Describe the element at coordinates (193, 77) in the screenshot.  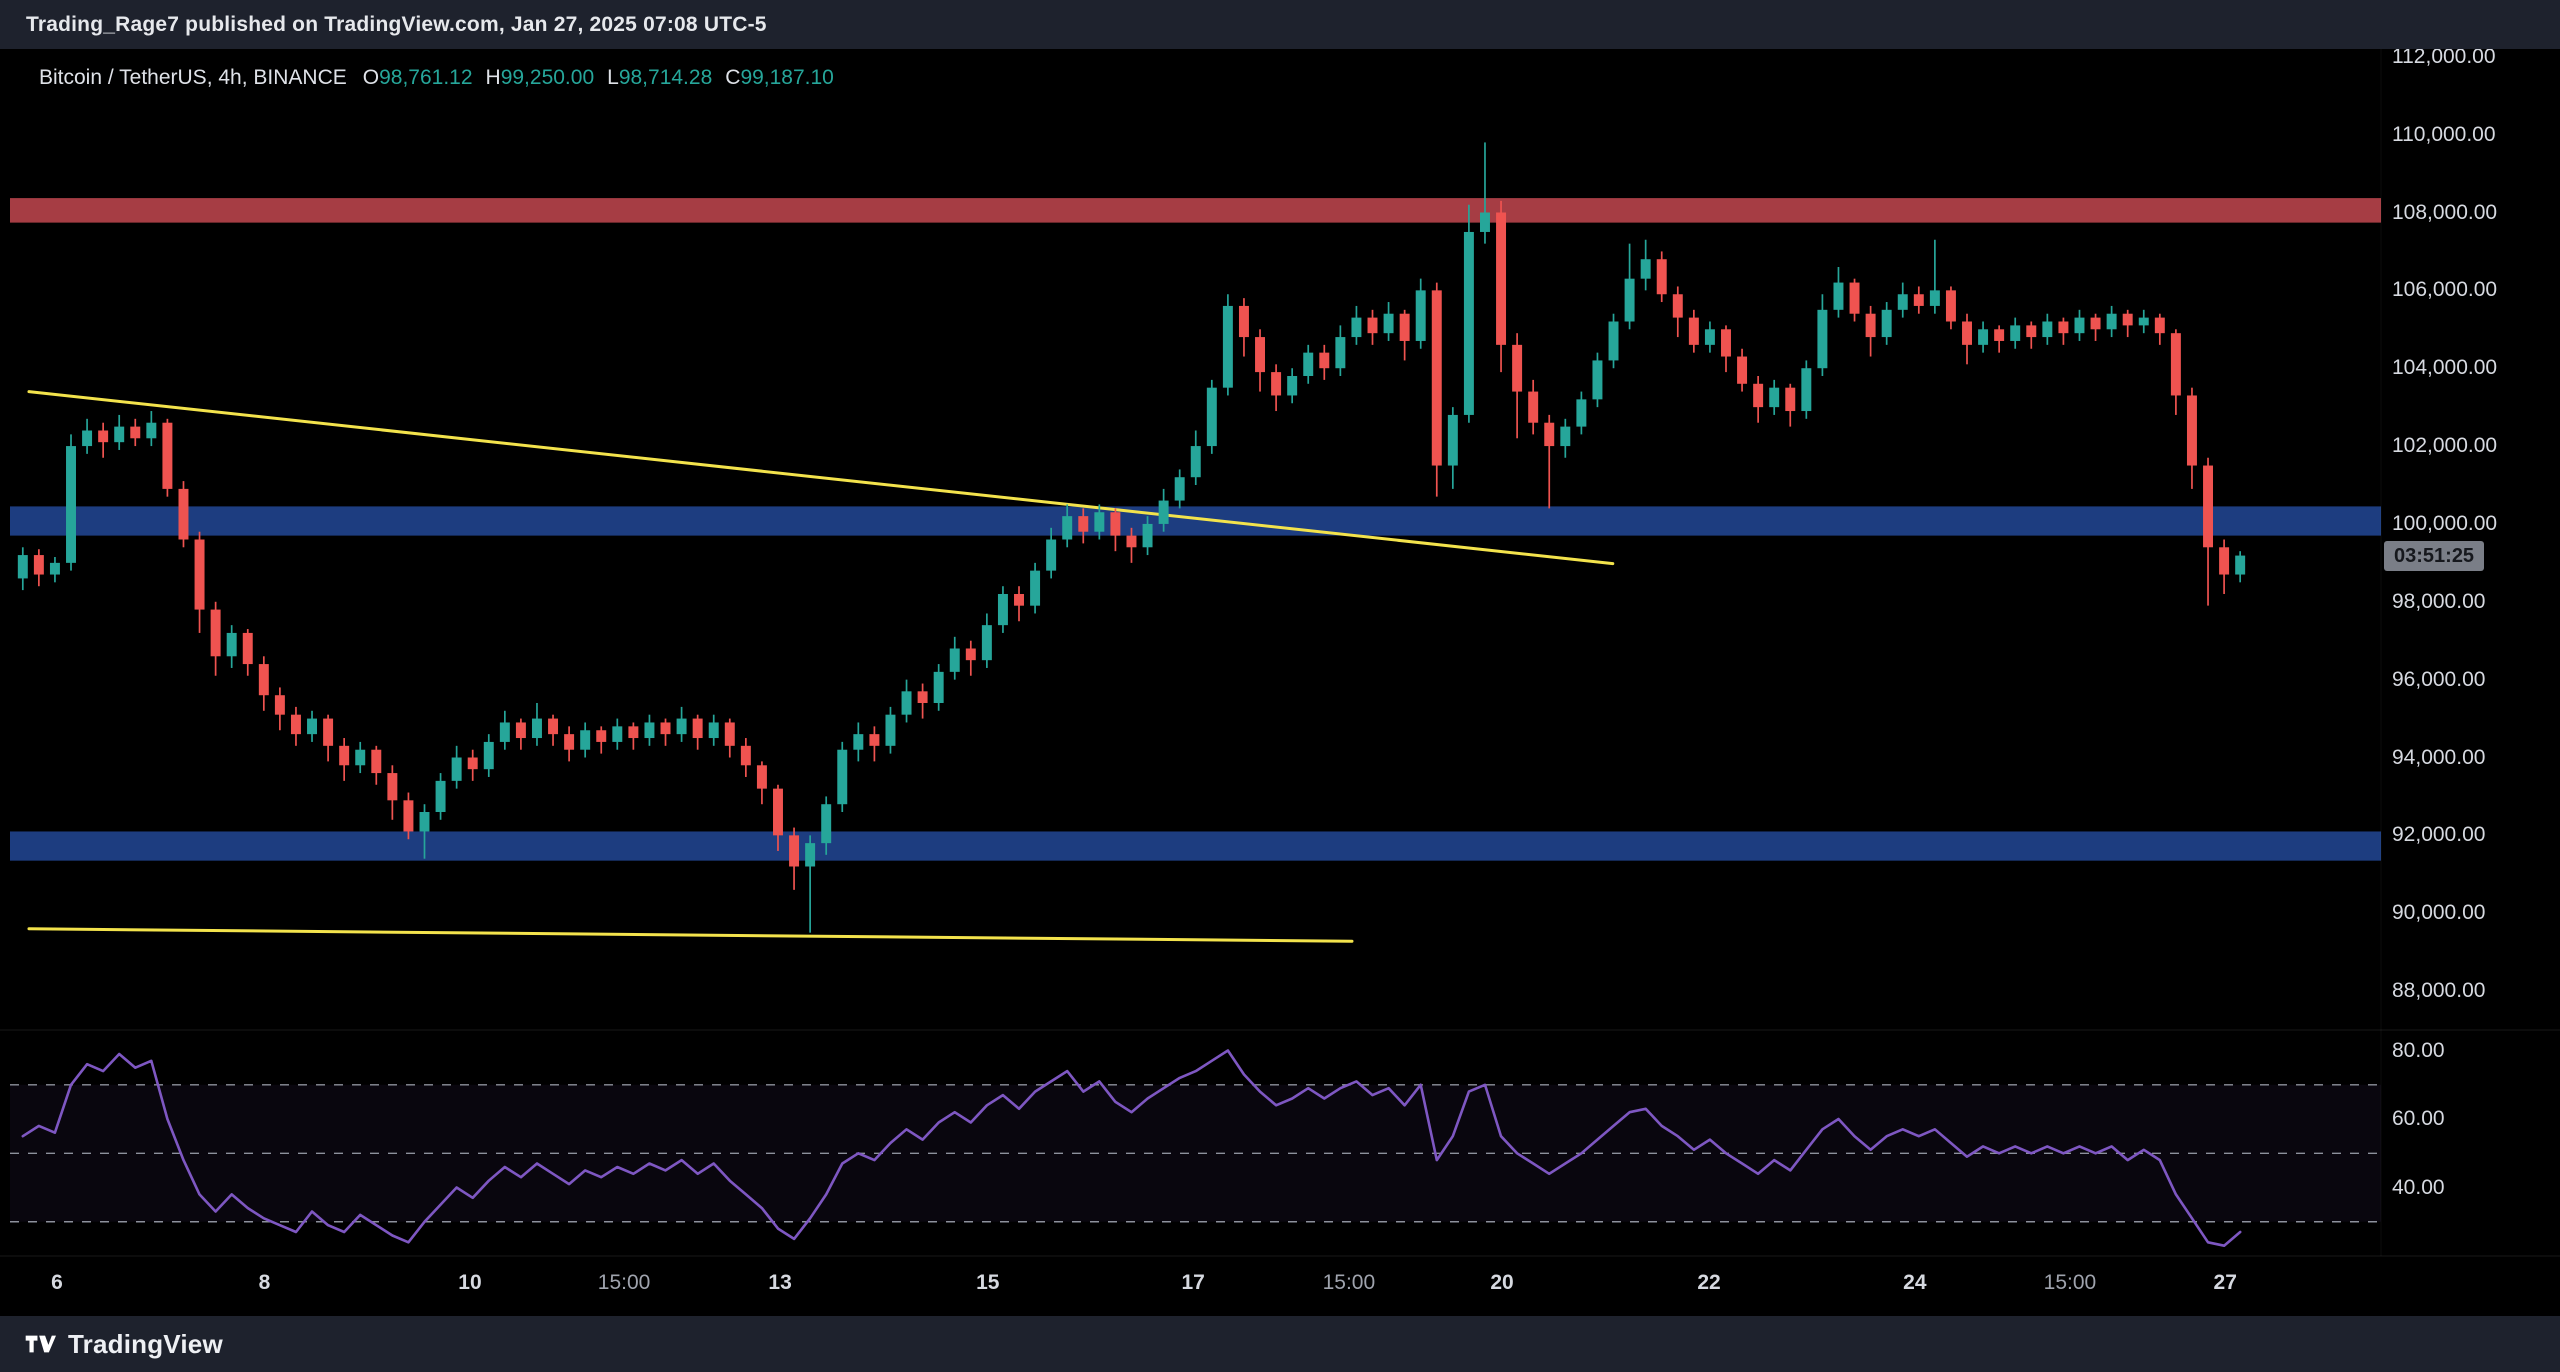
I see `symbol-title: Bitcoin / TetherUS, 4h, BINANCE` at that location.